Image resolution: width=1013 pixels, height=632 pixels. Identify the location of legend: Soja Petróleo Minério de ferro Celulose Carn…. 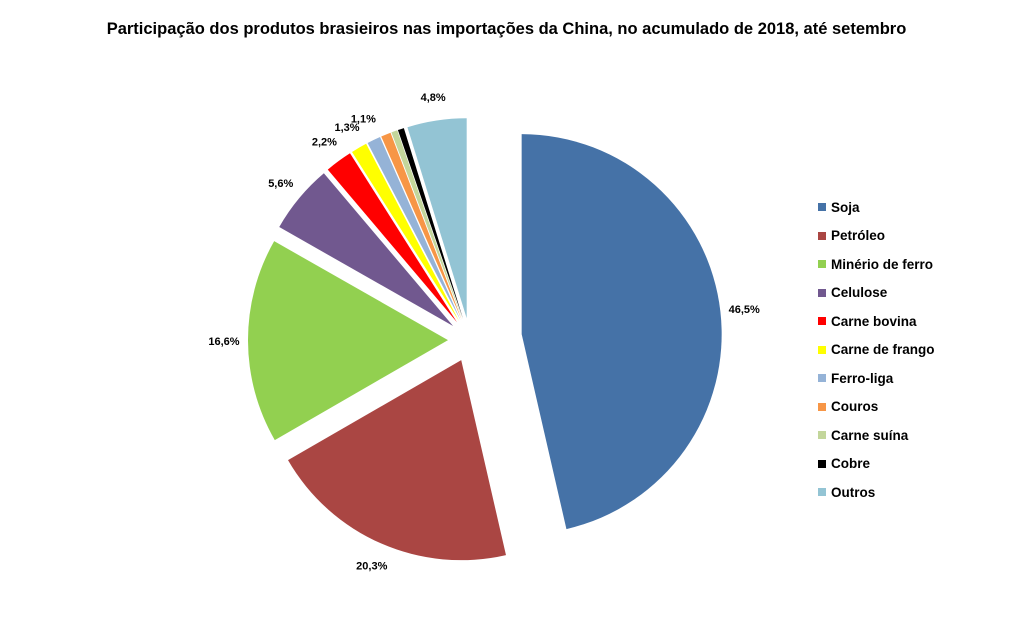
(876, 350).